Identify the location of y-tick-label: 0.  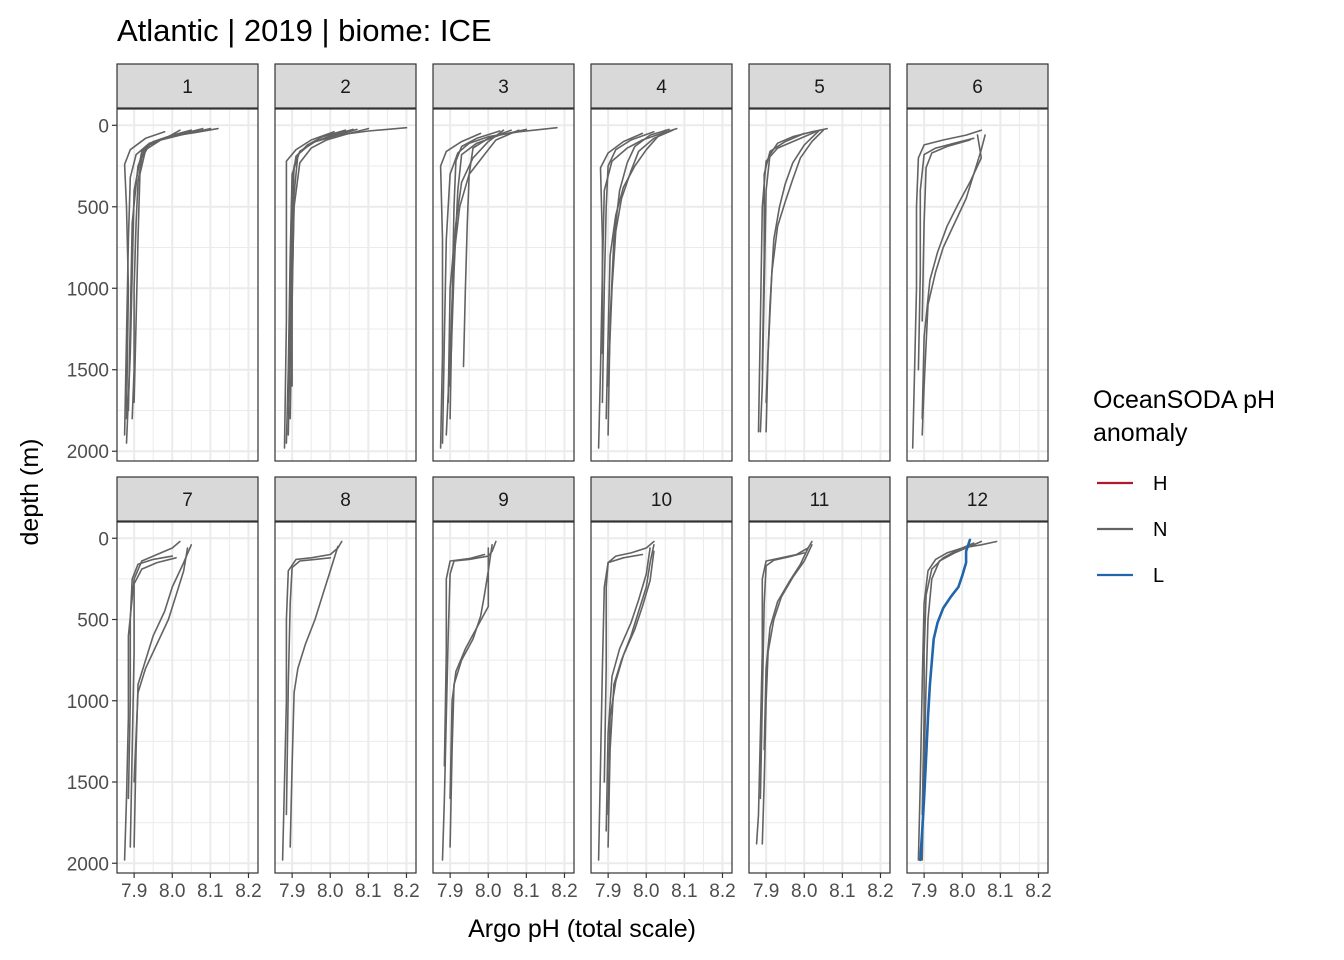
(103, 126).